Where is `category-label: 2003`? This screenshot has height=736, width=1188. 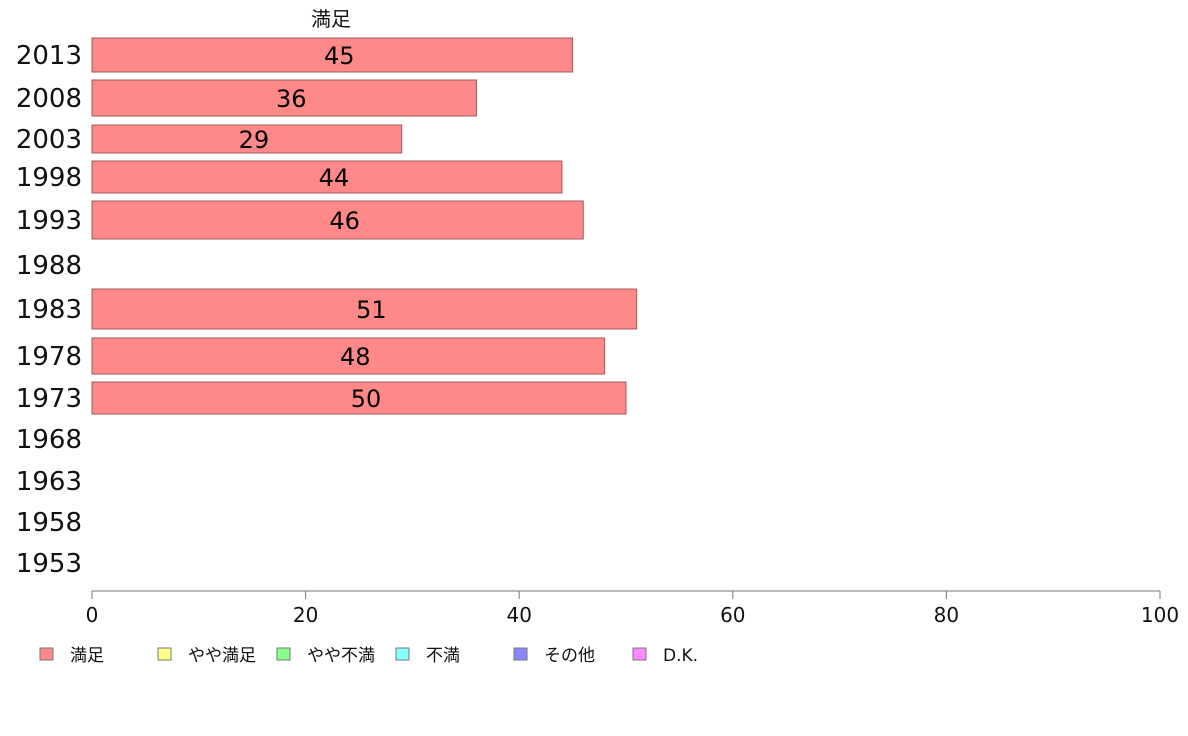 category-label: 2003 is located at coordinates (49, 140).